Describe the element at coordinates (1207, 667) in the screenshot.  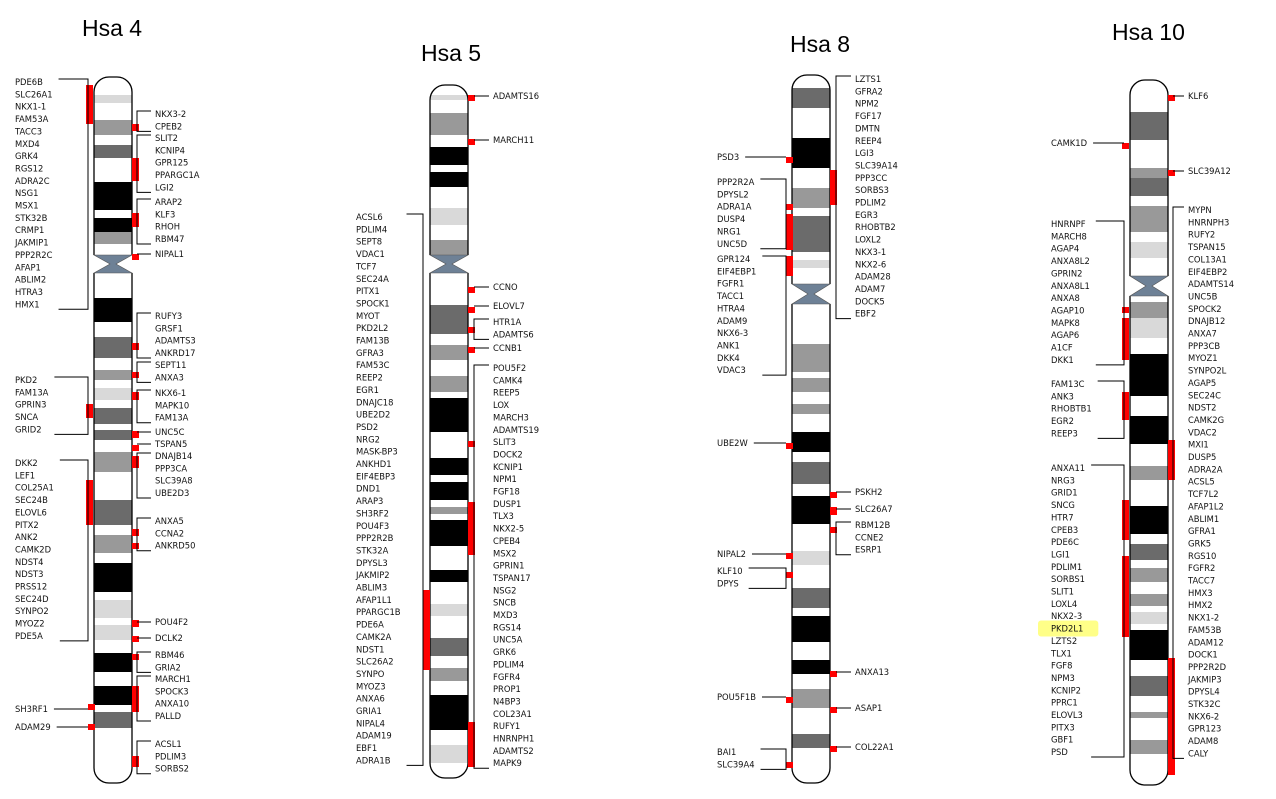
I see `gene-label: PPP2R2D` at that location.